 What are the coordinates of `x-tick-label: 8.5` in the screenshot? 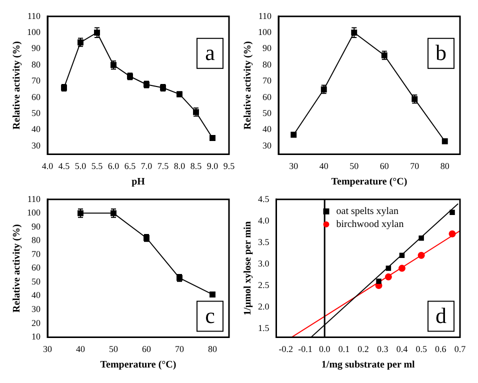 It's located at (196, 165).